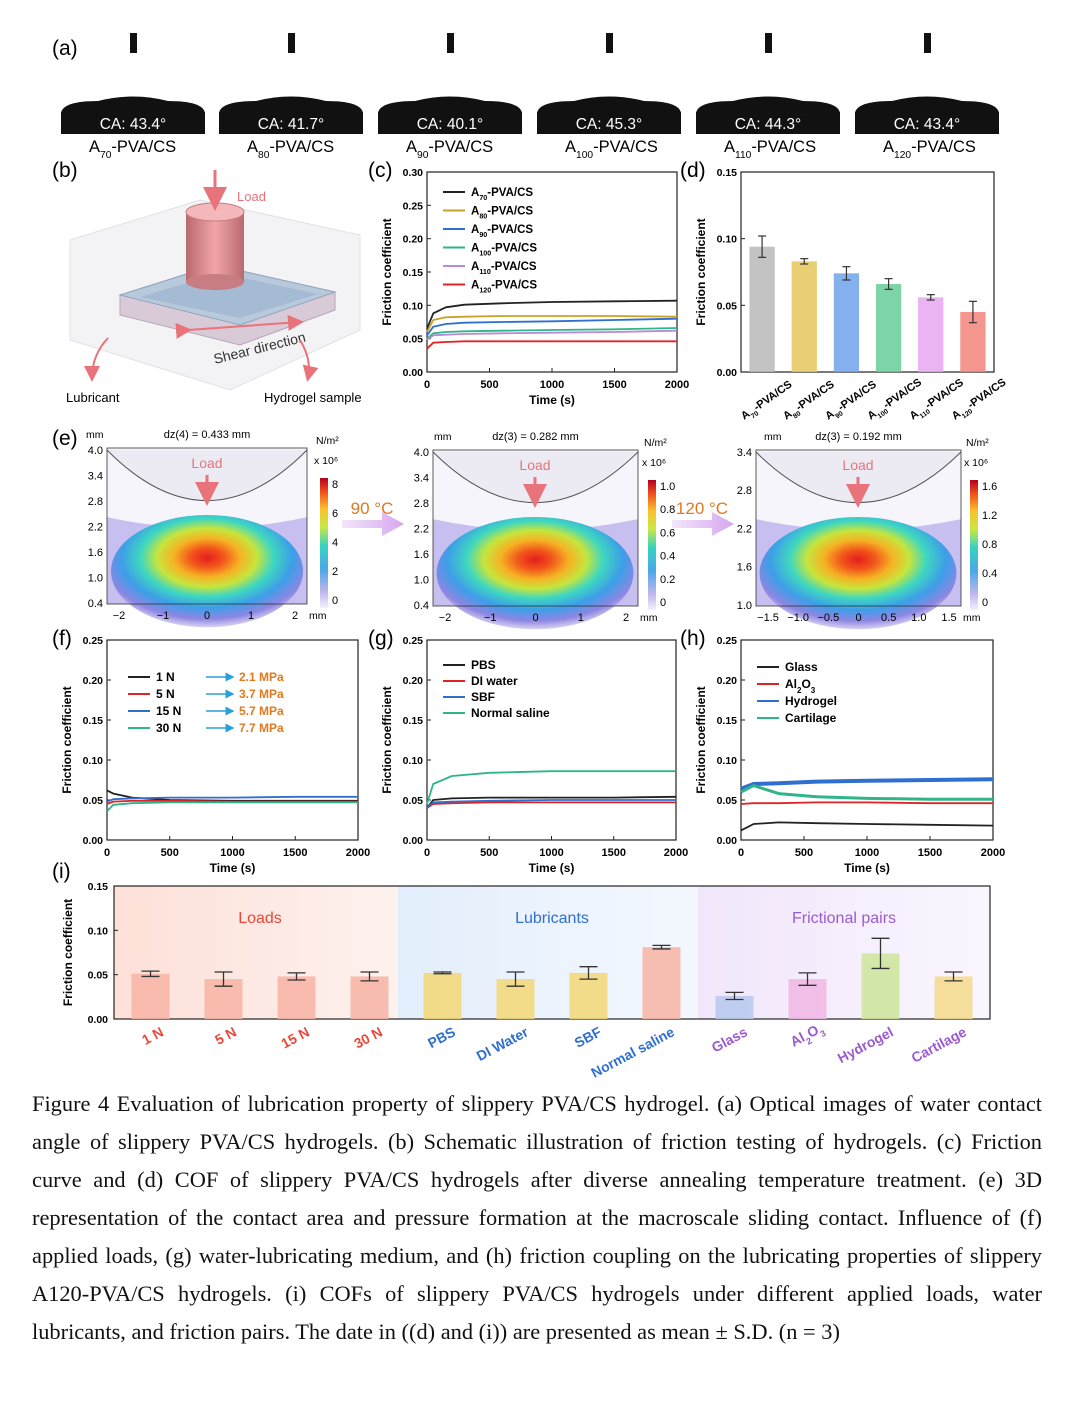 This screenshot has width=1080, height=1414. I want to click on panel-label-i: (i), so click(61, 871).